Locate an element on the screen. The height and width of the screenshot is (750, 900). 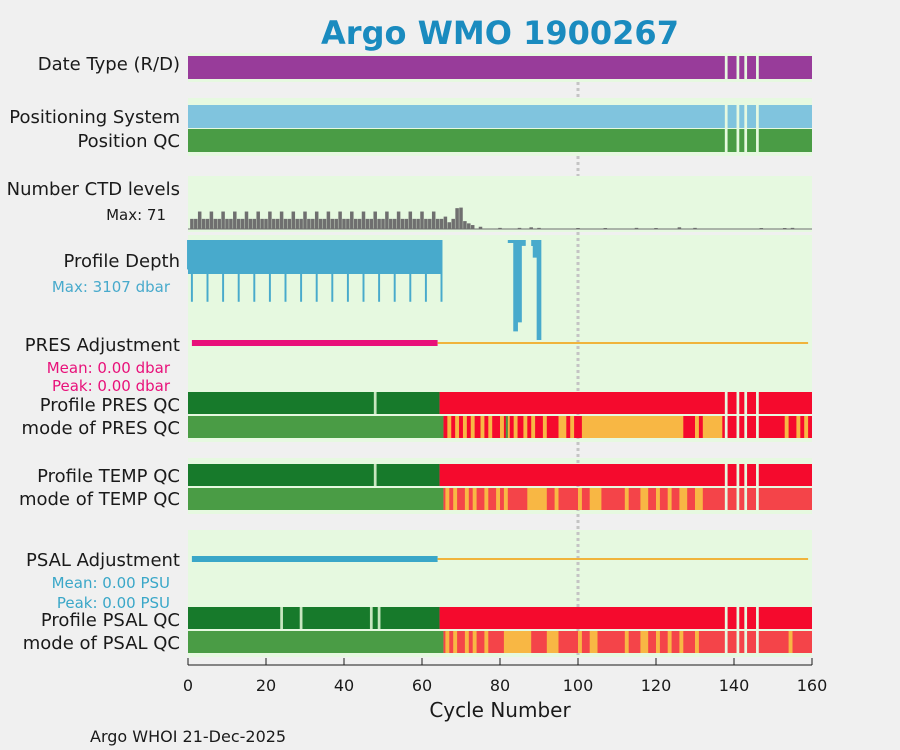
label-psal_peak: Peak: 0.00 PSU is located at coordinates (113, 603).